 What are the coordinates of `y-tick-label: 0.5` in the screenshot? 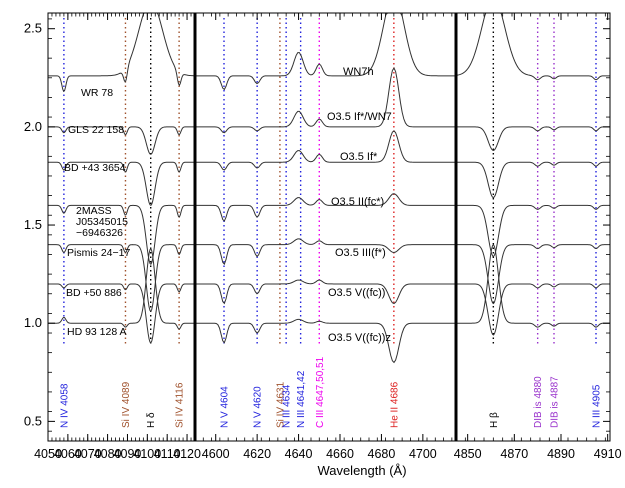 It's located at (33, 420).